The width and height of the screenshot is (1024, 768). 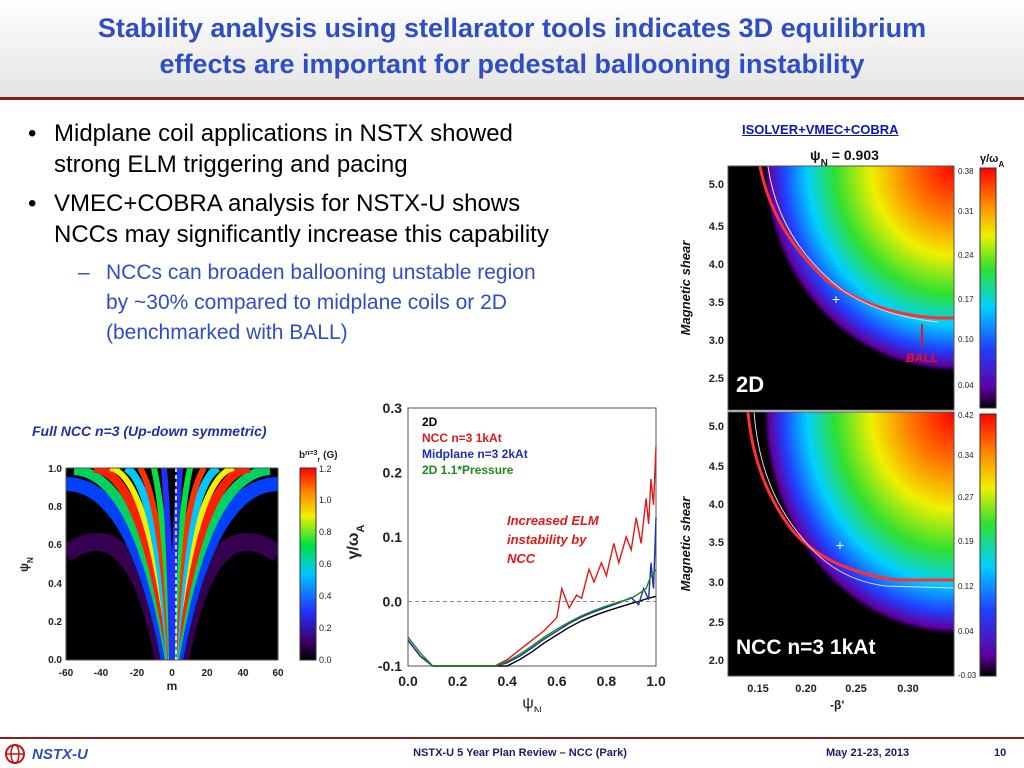 I want to click on bottom-y-axis-label: Magnetic shear, so click(x=685, y=544).